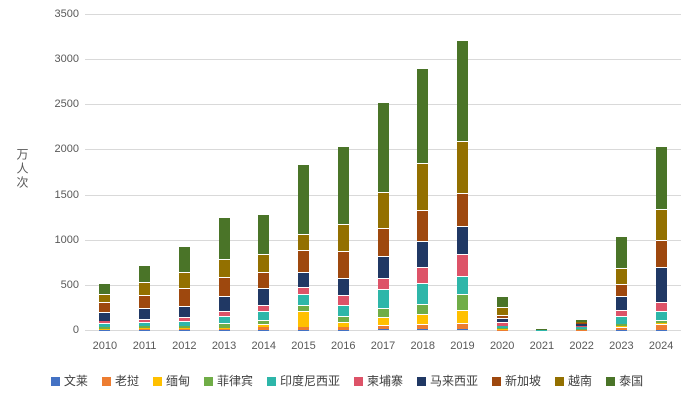 The image size is (694, 406). What do you see at coordinates (631, 381) in the screenshot?
I see `legend-label: 泰国` at bounding box center [631, 381].